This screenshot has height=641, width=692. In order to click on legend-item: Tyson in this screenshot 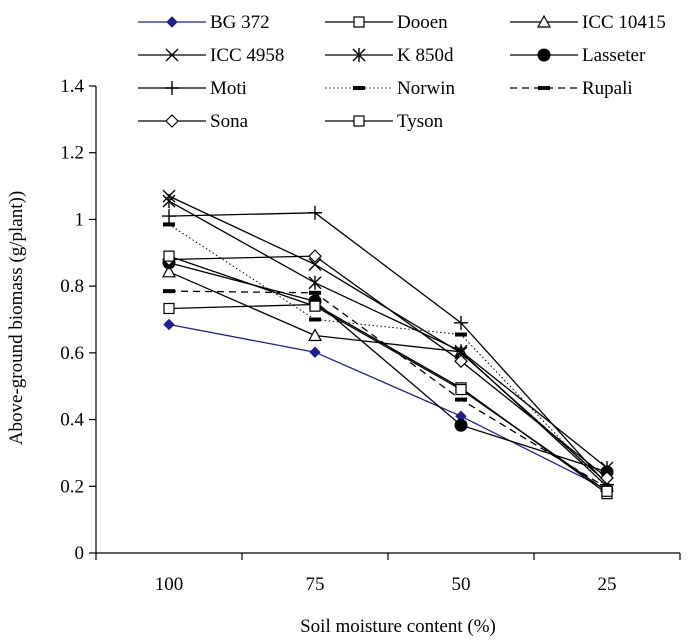, I will do `click(384, 121)`.